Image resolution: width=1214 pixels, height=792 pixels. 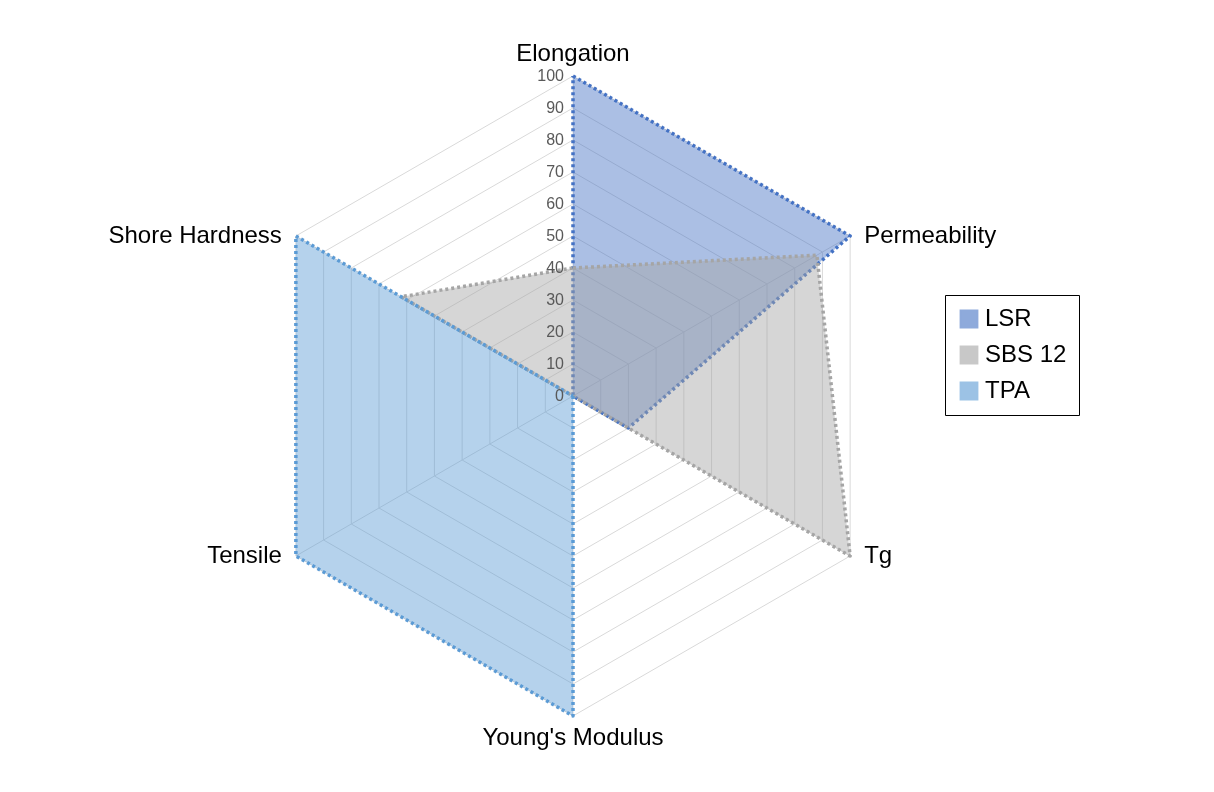 What do you see at coordinates (555, 267) in the screenshot?
I see `y-tick-label: 40` at bounding box center [555, 267].